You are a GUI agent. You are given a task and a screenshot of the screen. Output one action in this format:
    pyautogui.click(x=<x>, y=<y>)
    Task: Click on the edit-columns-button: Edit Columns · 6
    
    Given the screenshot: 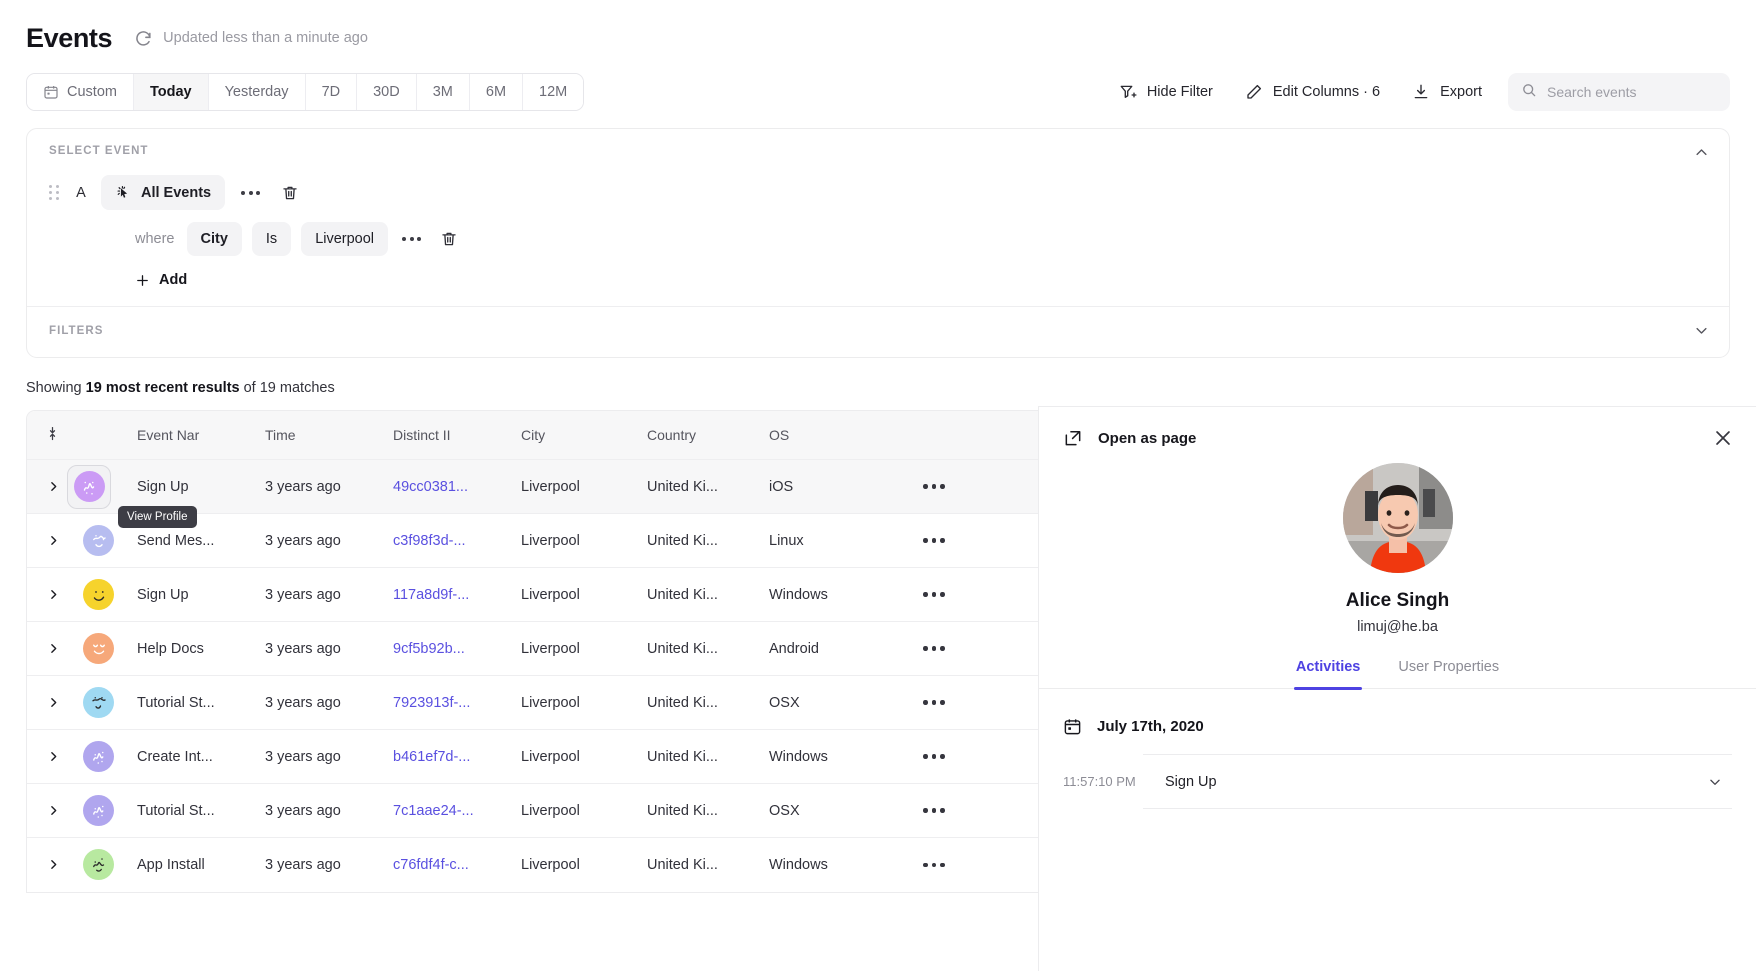 What is the action you would take?
    pyautogui.click(x=1312, y=92)
    